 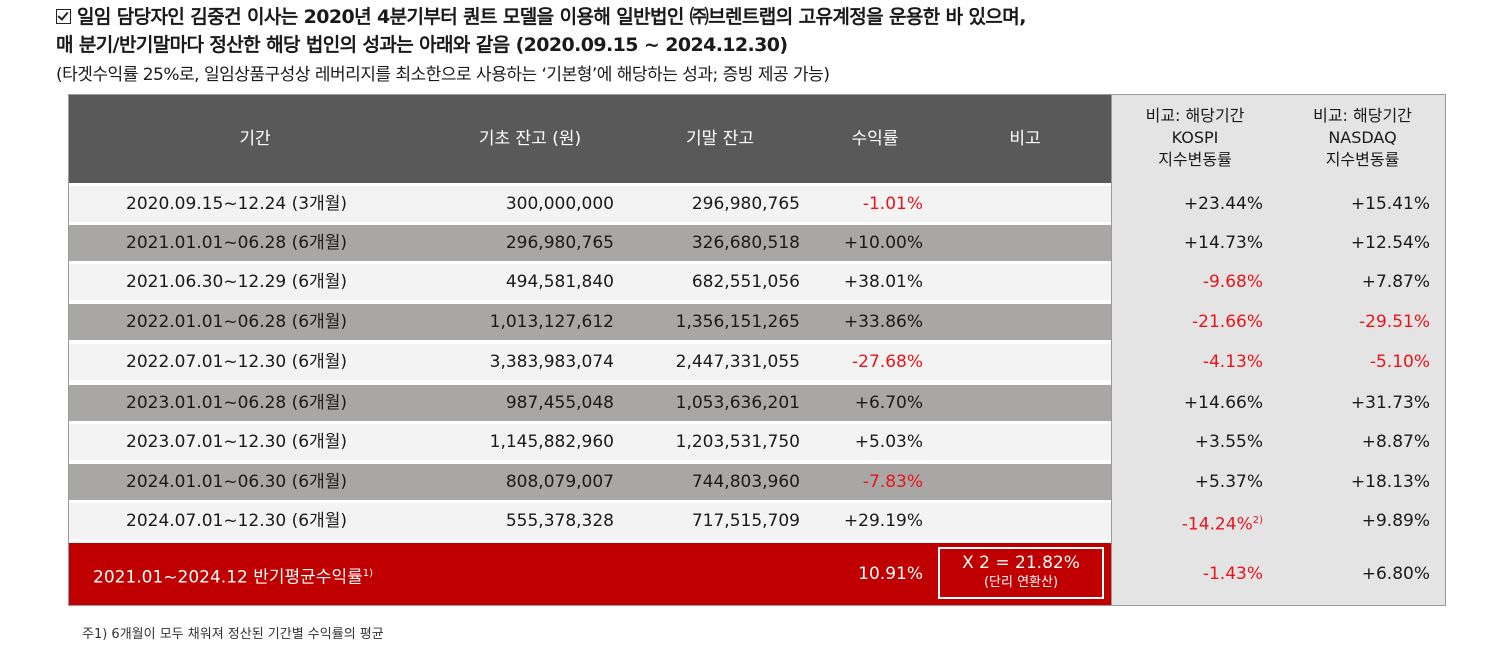 What do you see at coordinates (559, 204) in the screenshot?
I see `cell-start-balance: 300,000,000` at bounding box center [559, 204].